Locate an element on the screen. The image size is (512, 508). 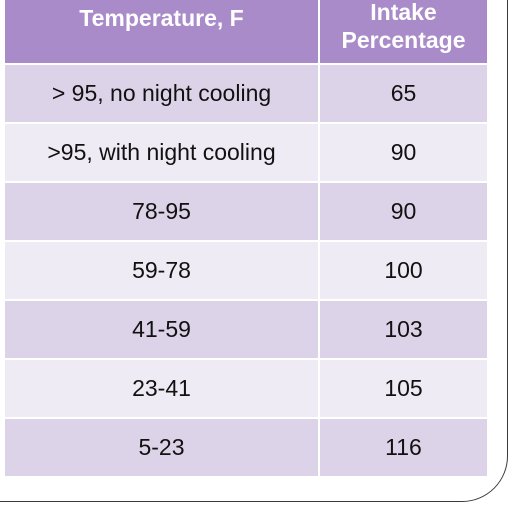
header-intake: Intake Percentage is located at coordinates (403, 31).